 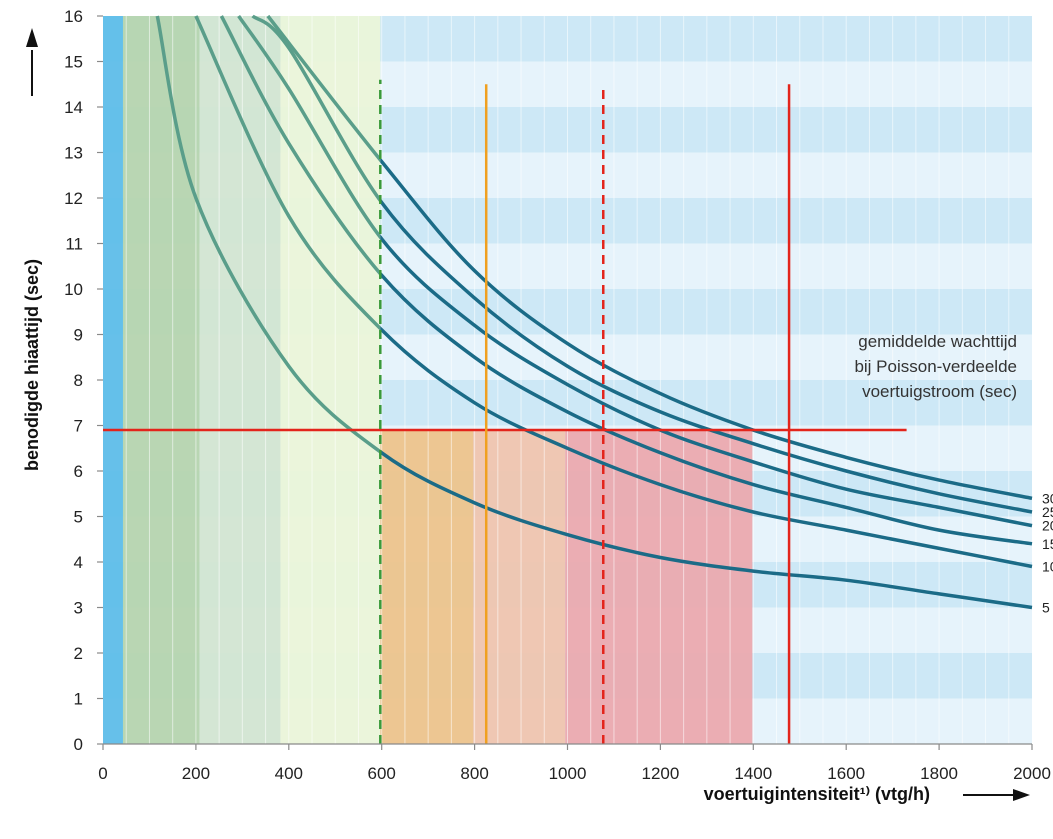 What do you see at coordinates (1047, 567) in the screenshot?
I see `curve-label-10: 10` at bounding box center [1047, 567].